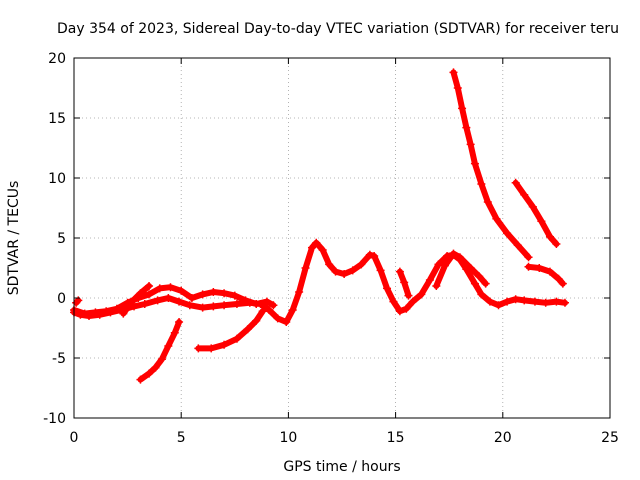 The width and height of the screenshot is (640, 480). I want to click on series-tail-curve, so click(545, 275).